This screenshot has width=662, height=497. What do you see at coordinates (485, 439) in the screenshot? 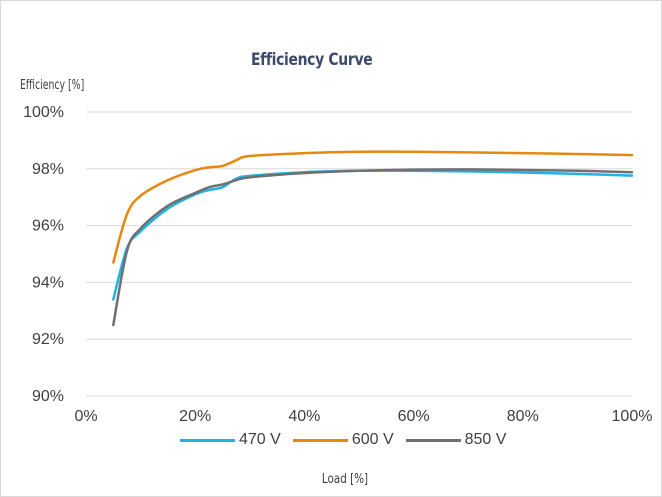
I see `legend-label-850v: 850 V` at bounding box center [485, 439].